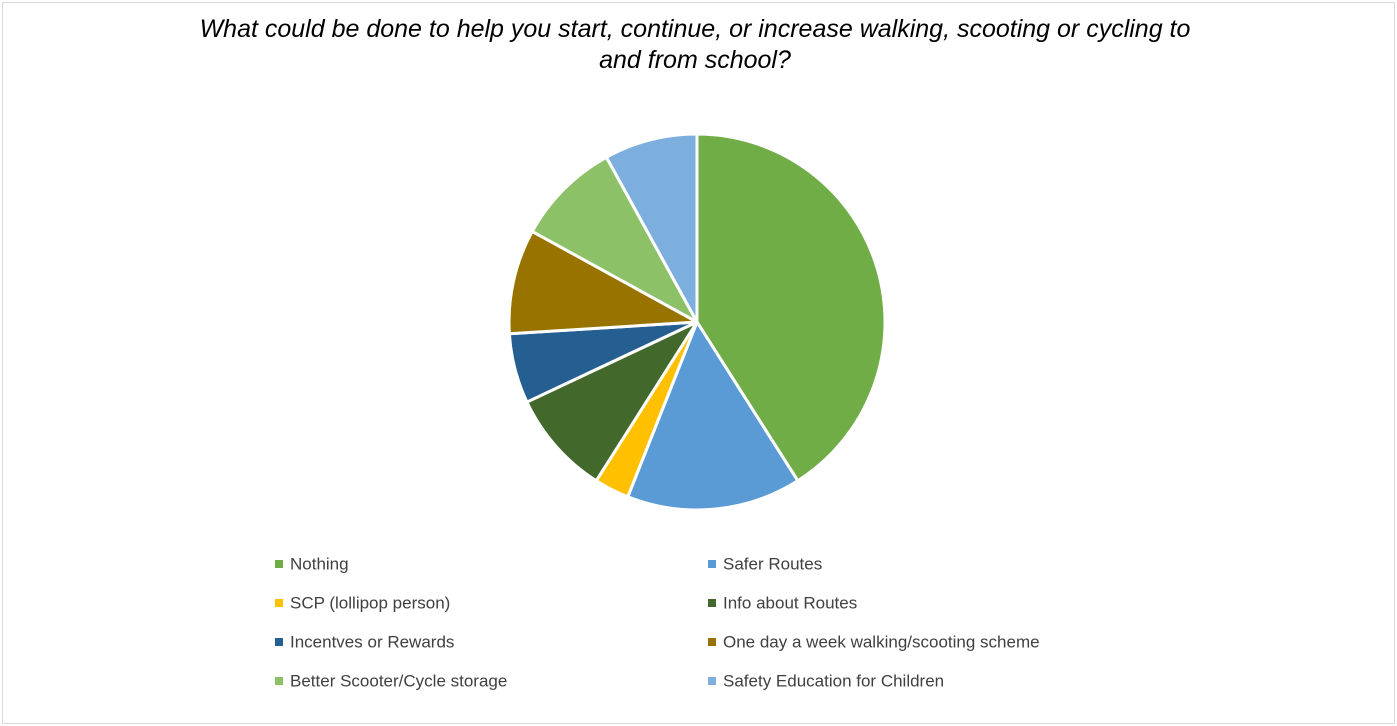 The height and width of the screenshot is (726, 1397). Describe the element at coordinates (881, 641) in the screenshot. I see `legend-label: One day a week walking/scooting scheme` at that location.